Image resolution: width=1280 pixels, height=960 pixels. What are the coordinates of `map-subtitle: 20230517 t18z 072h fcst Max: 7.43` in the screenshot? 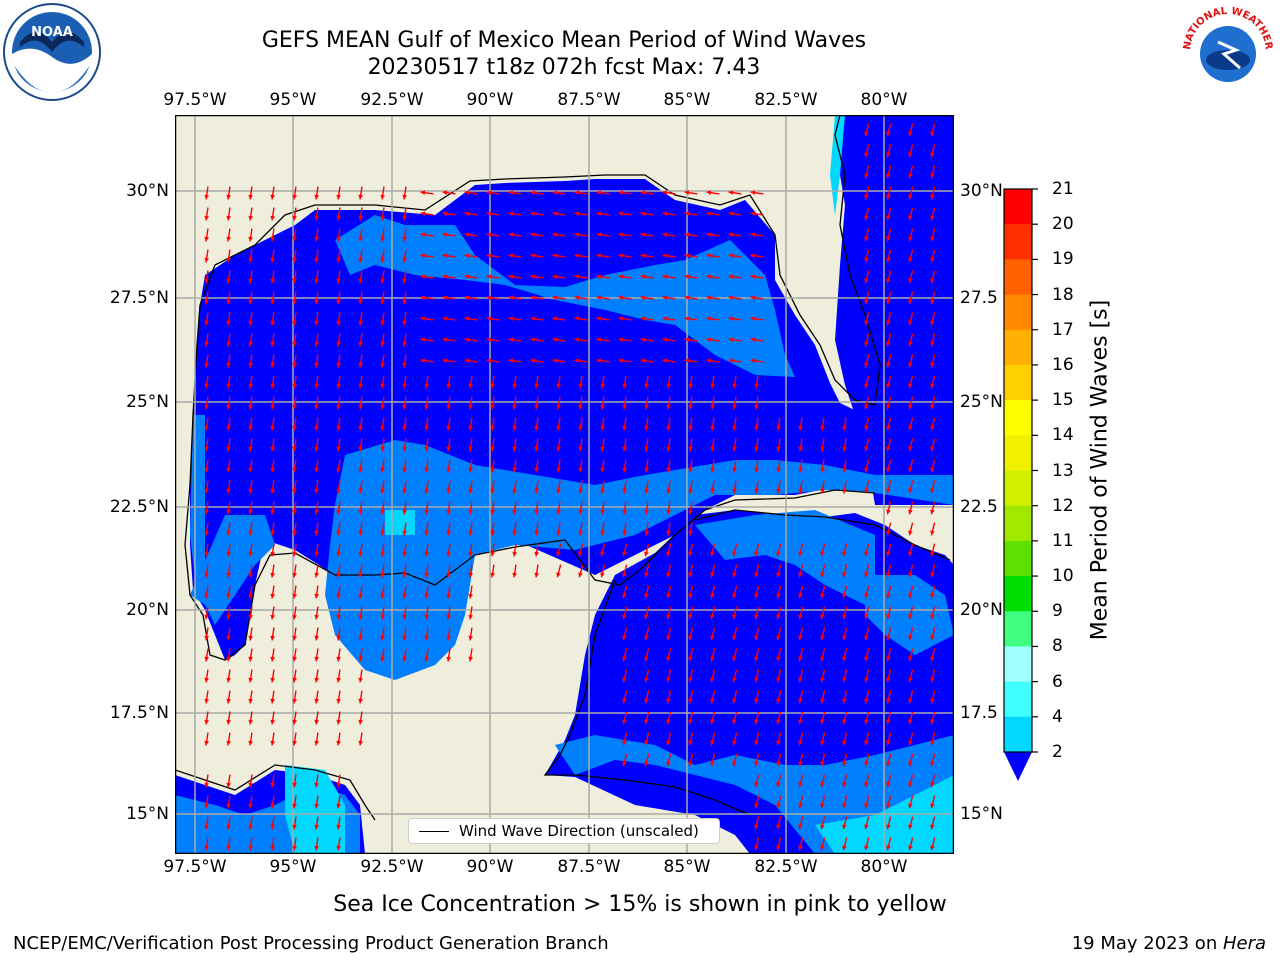 It's located at (564, 67).